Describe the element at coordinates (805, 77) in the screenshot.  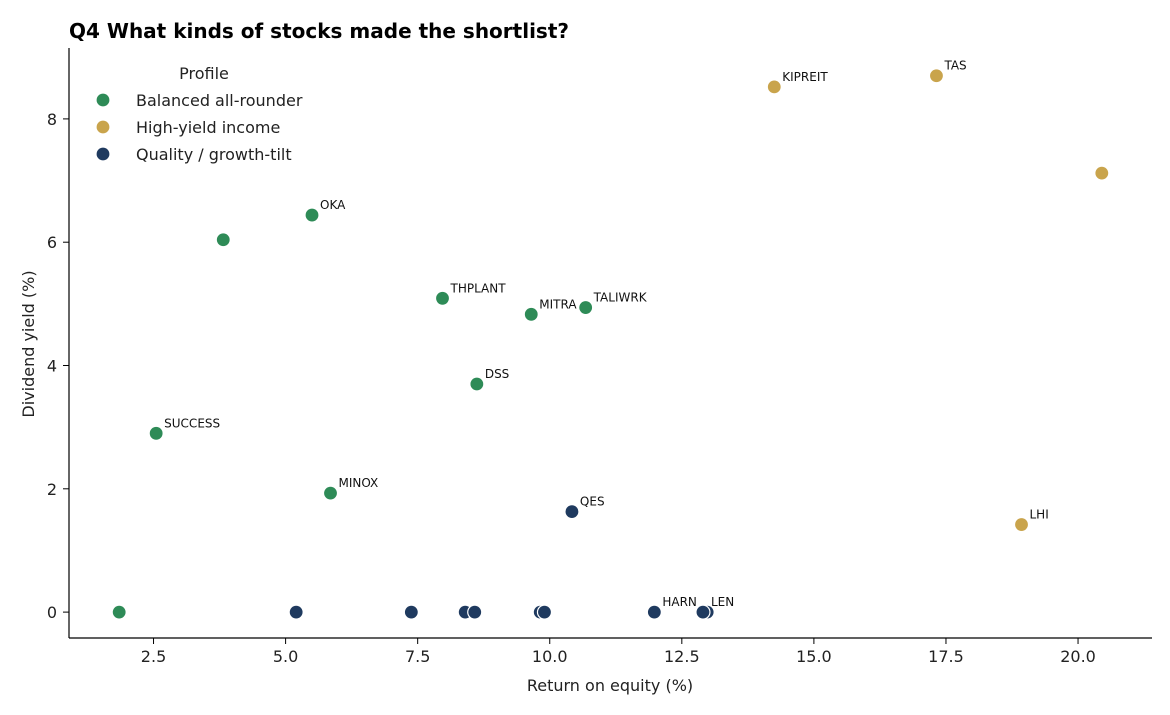
I see `data-point-label: KIPREIT` at that location.